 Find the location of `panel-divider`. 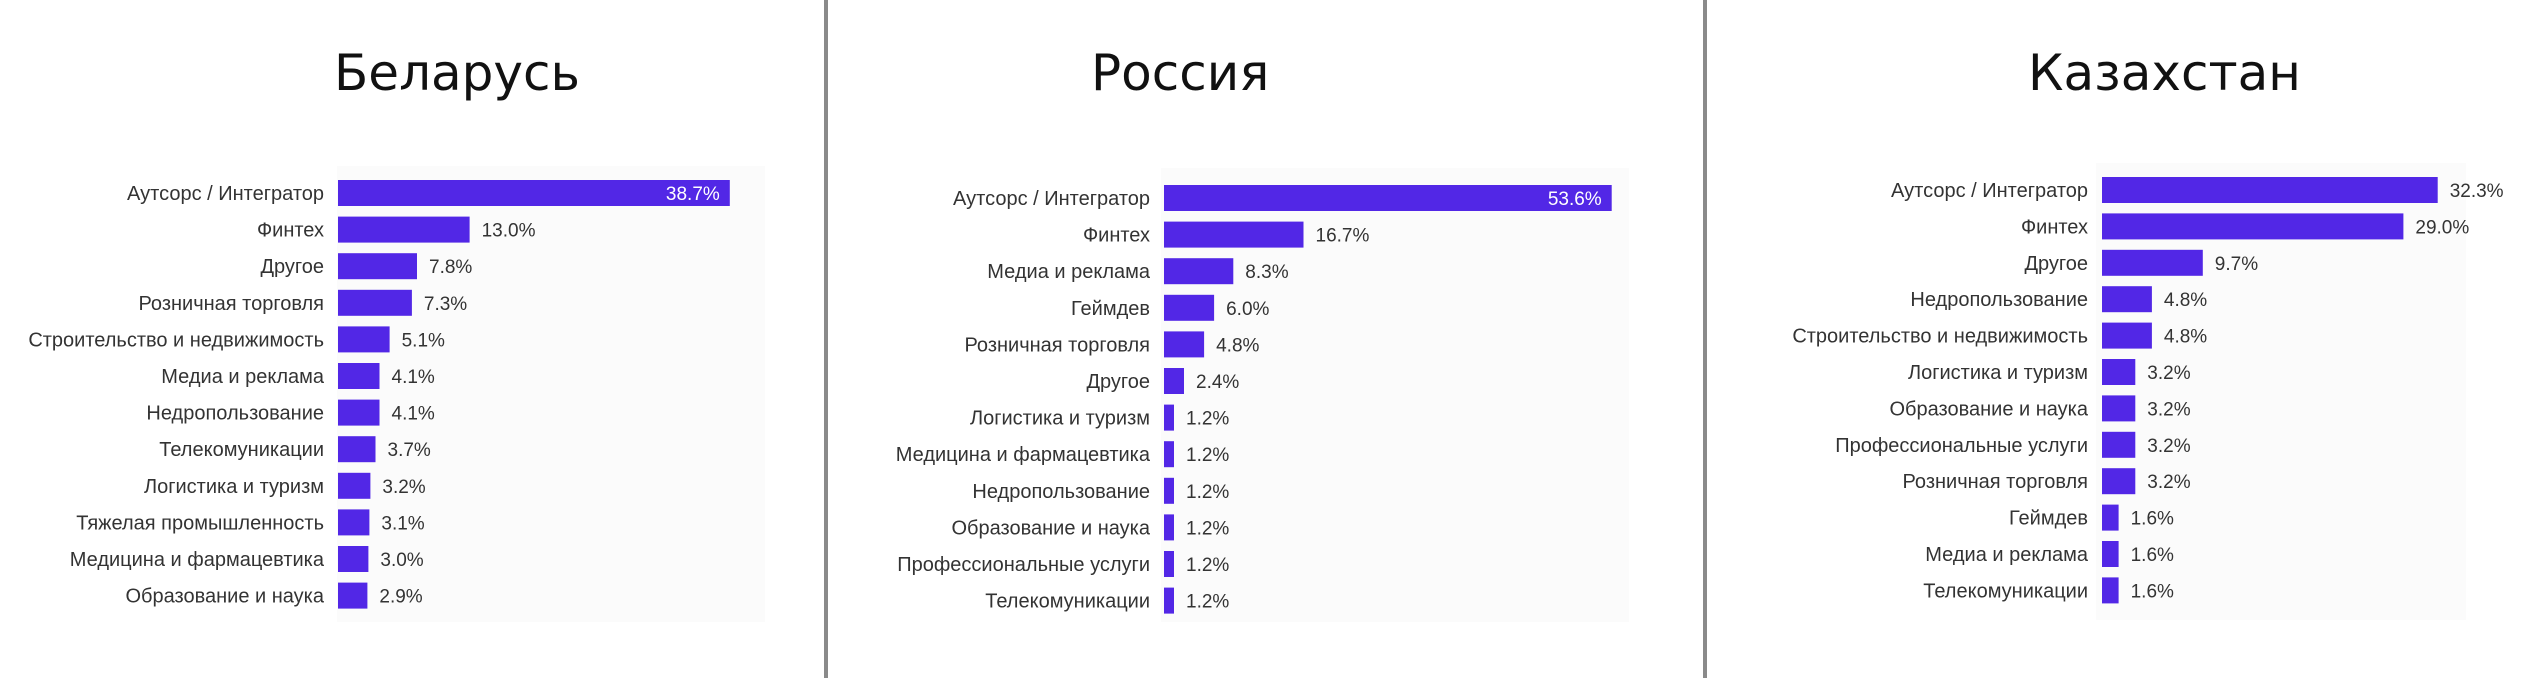

panel-divider is located at coordinates (1705, 339).